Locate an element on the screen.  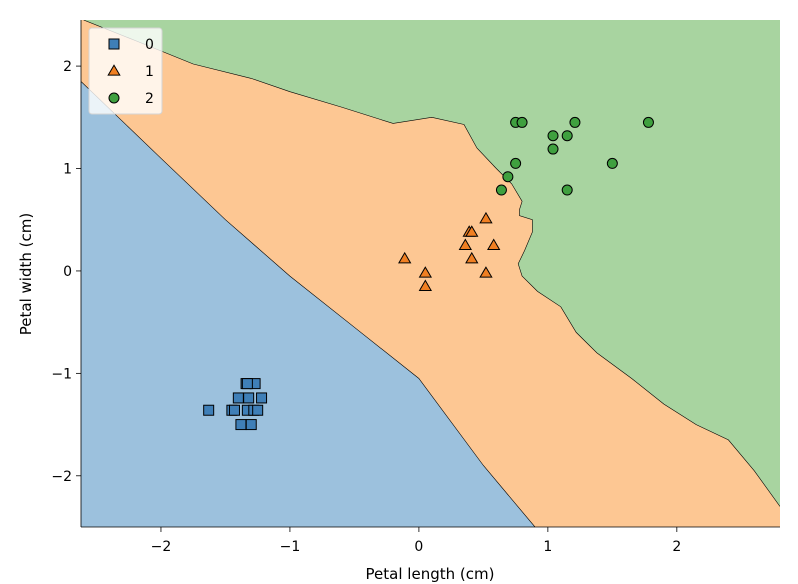
x-axis-label: Petal length (cm) is located at coordinates (430, 574).